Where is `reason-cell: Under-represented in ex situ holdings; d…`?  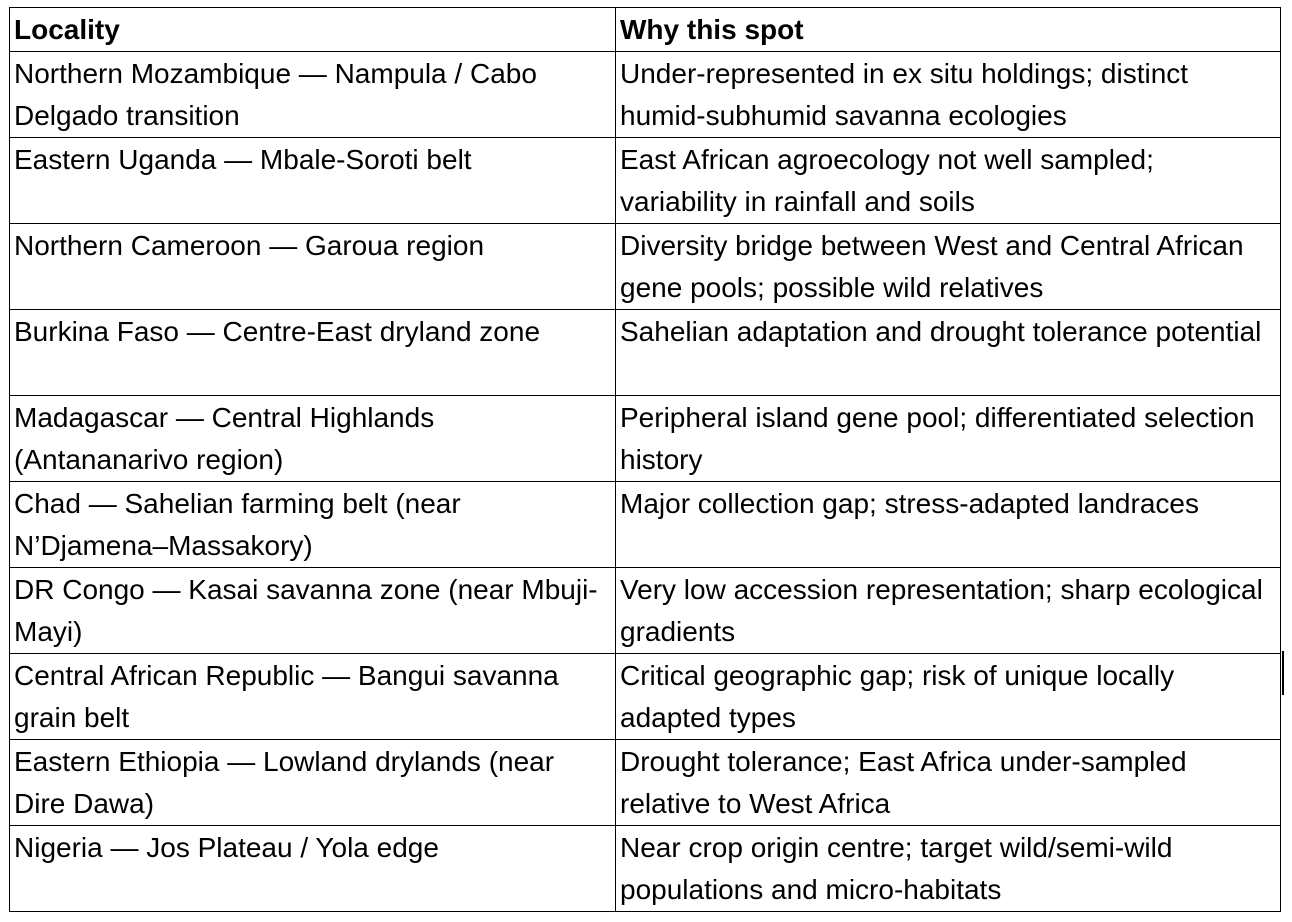 reason-cell: Under-represented in ex situ holdings; d… is located at coordinates (948, 94).